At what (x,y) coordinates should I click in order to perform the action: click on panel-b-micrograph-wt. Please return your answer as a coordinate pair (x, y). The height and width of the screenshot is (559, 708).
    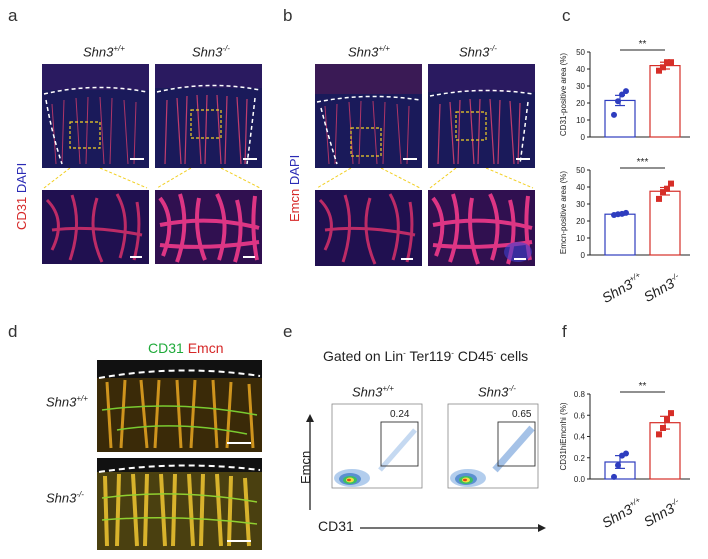
    Looking at the image, I should click on (368, 116).